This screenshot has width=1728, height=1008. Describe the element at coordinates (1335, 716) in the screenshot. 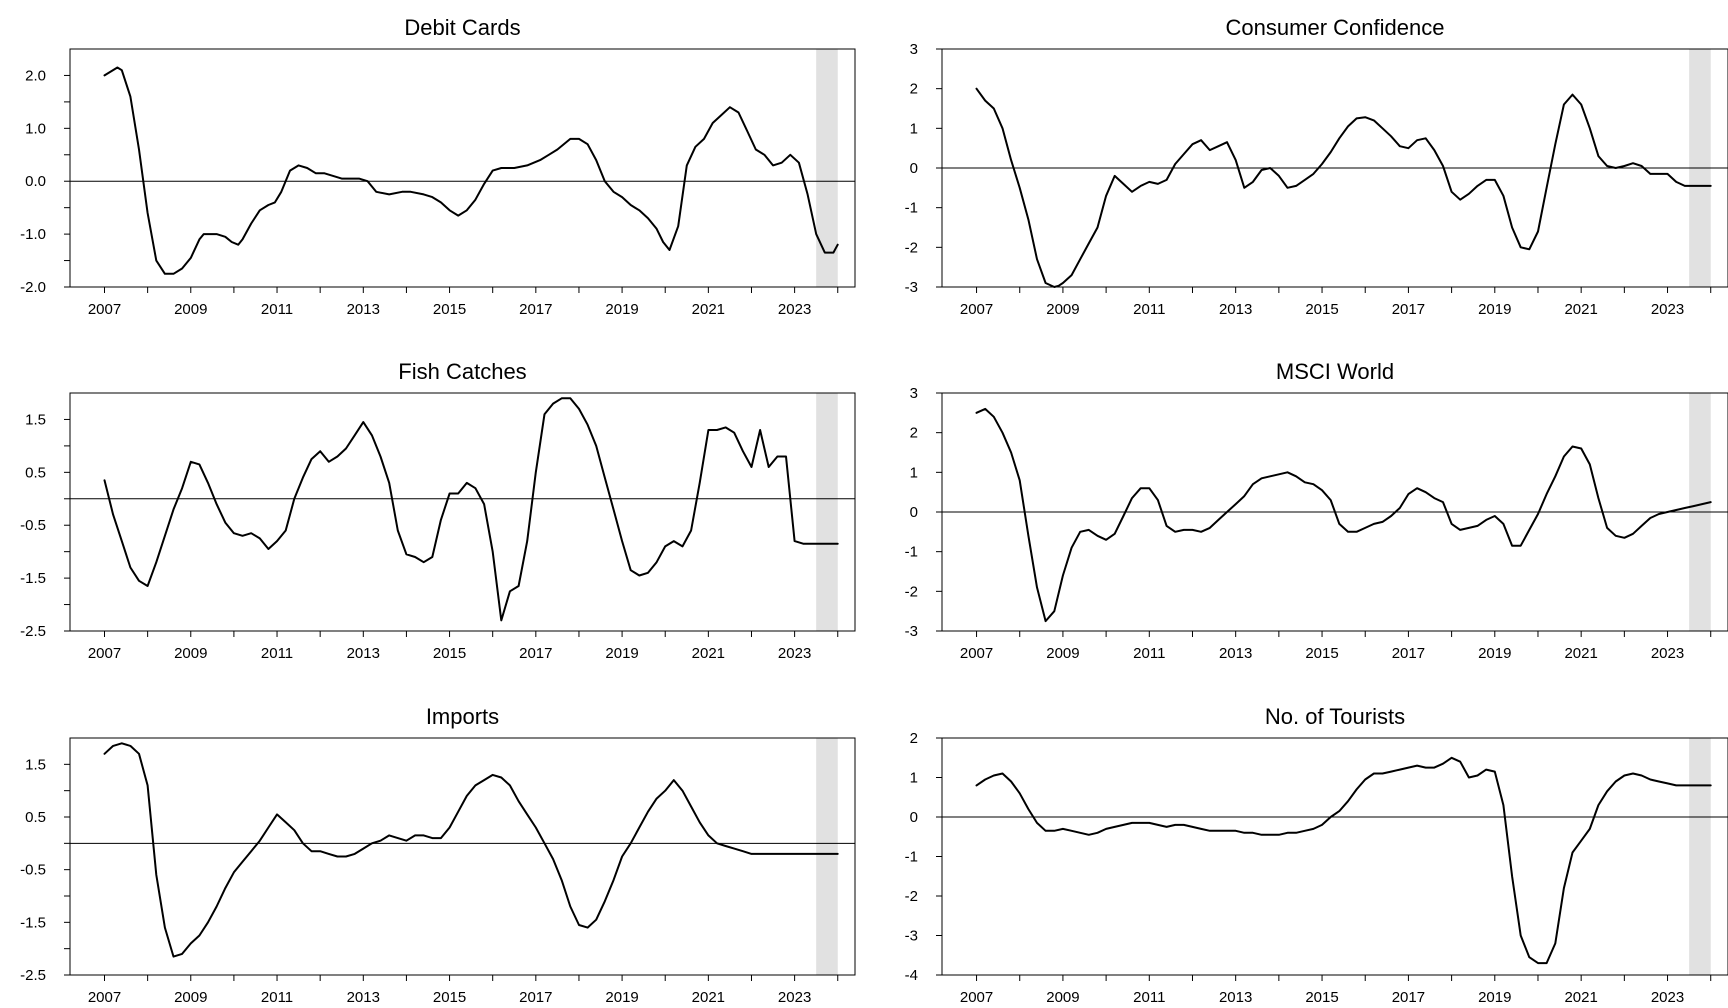

I see `chart-title: No. of Tourists` at that location.